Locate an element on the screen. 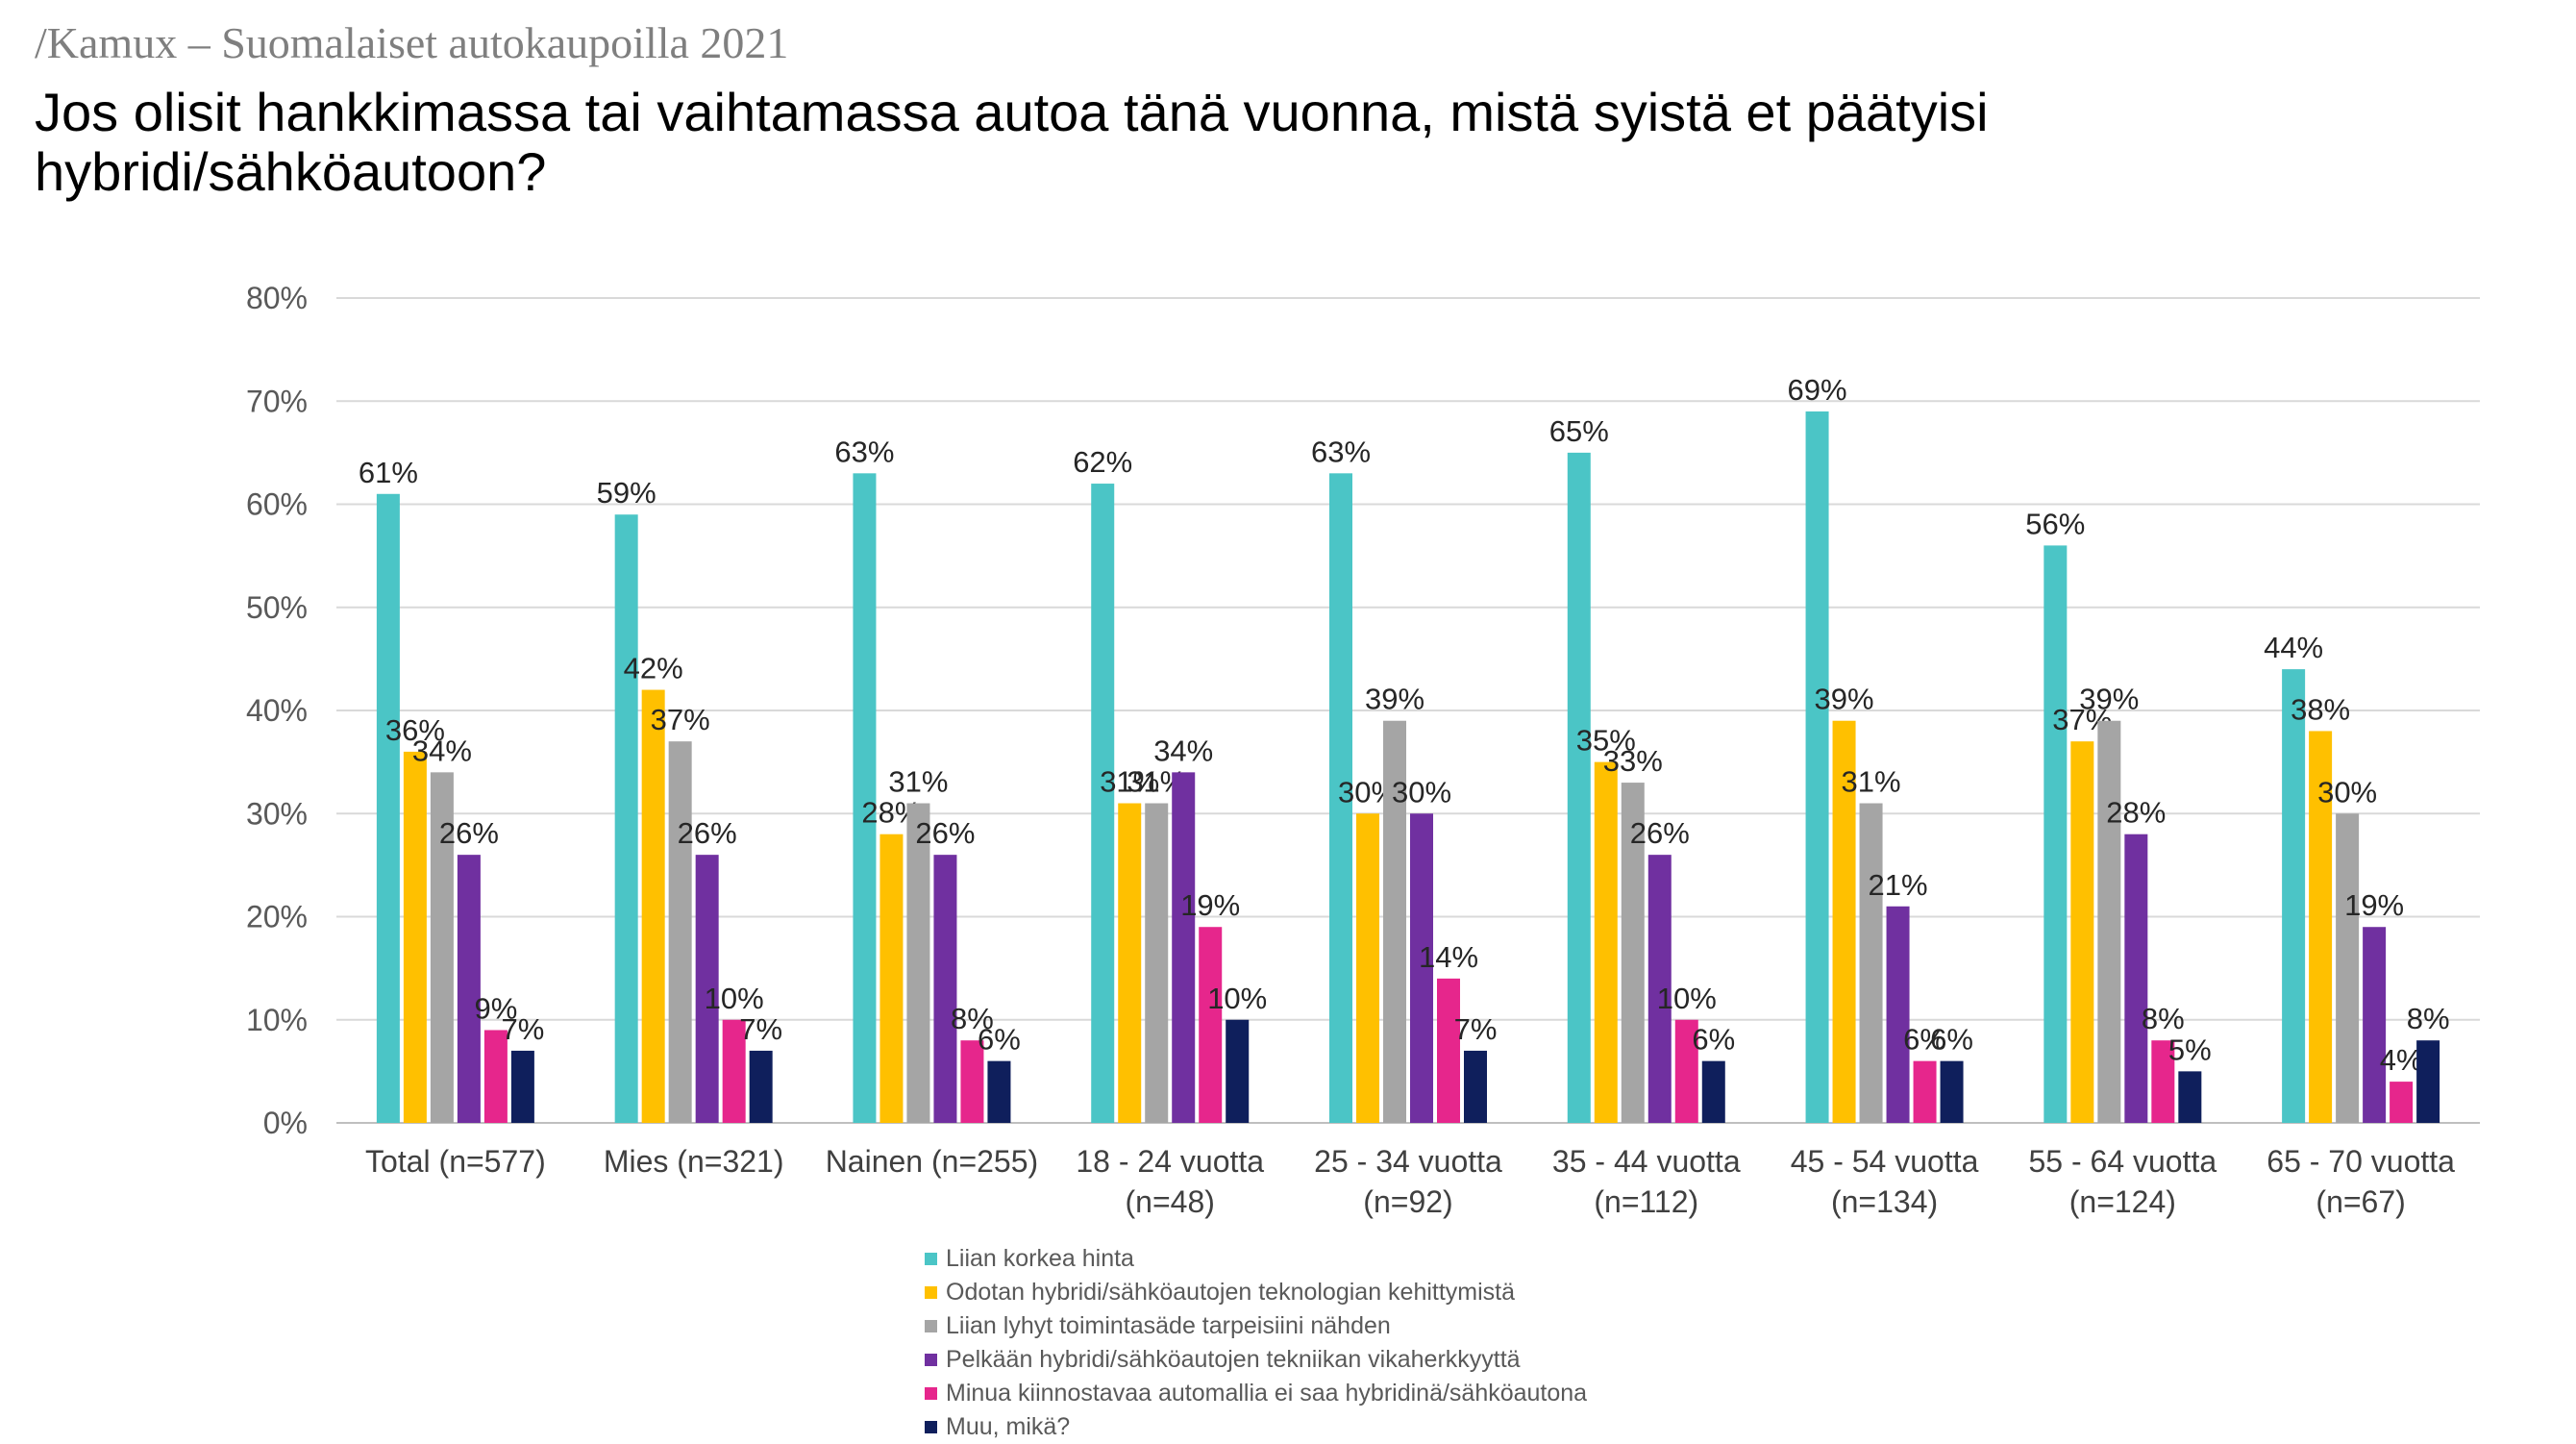 This screenshot has width=2576, height=1444. data-label: 44% is located at coordinates (2293, 647).